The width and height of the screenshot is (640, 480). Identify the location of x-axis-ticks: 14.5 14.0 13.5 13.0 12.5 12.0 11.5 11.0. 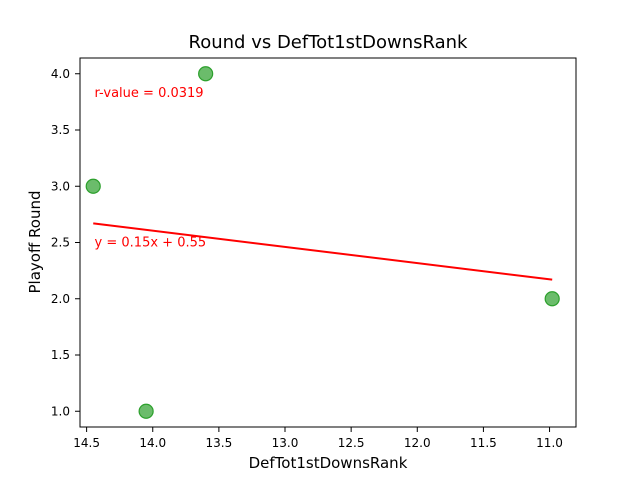
(318, 438).